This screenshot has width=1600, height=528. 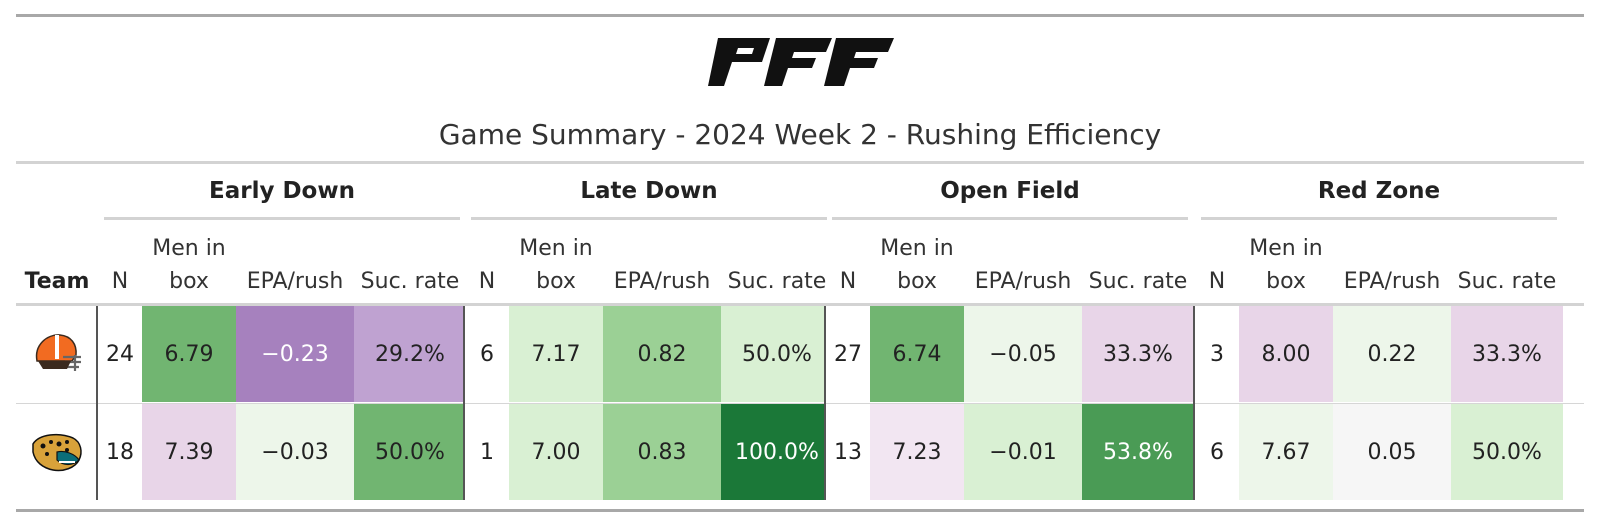 What do you see at coordinates (189, 265) in the screenshot?
I see `col-header-early-down-men-in-box: Men in box` at bounding box center [189, 265].